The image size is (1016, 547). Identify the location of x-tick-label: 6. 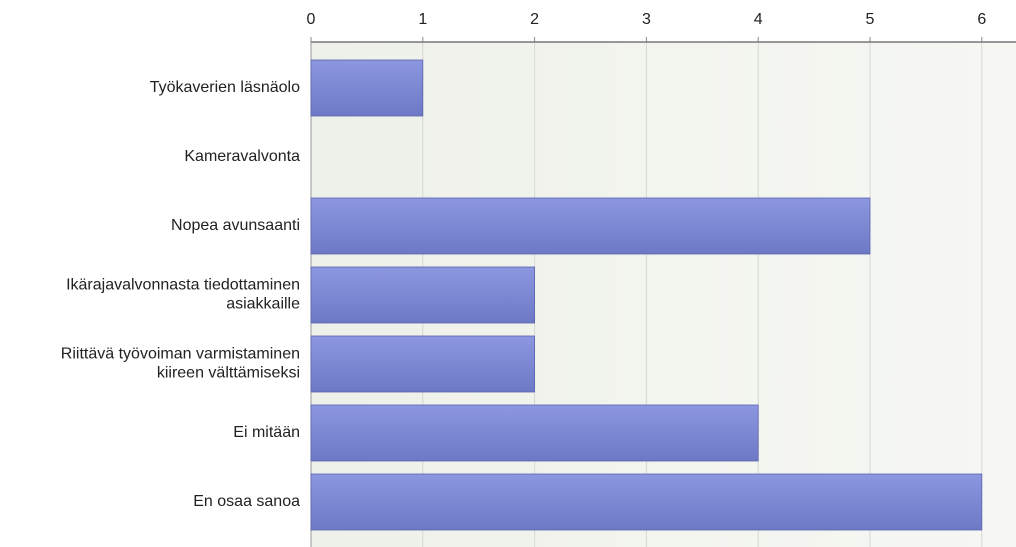
(981, 19).